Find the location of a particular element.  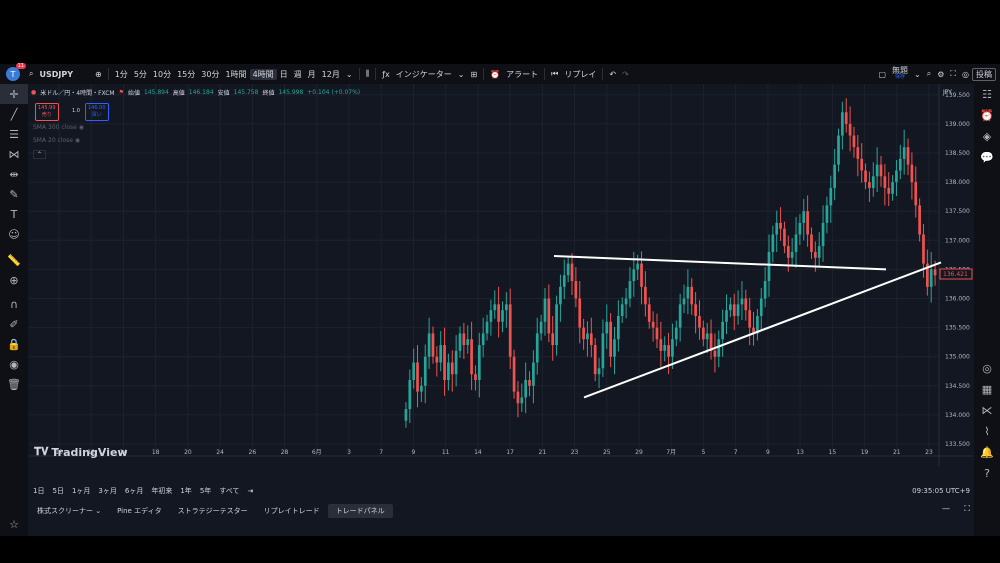

layers-icon: ◈ is located at coordinates (987, 136).